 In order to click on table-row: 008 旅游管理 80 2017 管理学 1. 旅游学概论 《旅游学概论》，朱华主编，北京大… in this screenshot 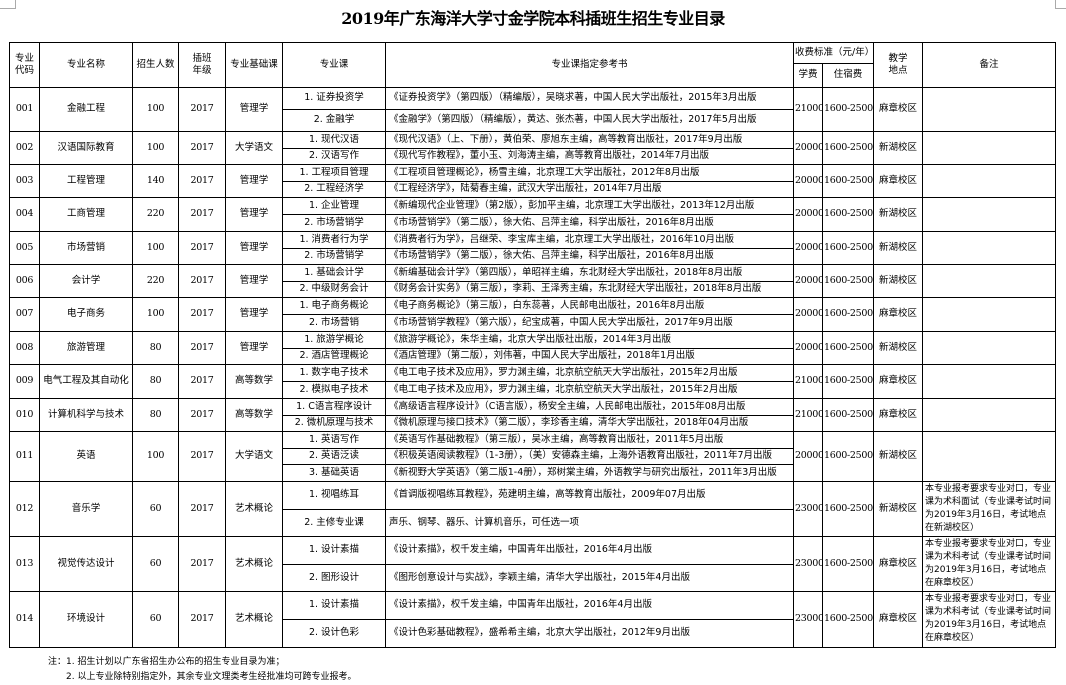, I will do `click(533, 348)`.